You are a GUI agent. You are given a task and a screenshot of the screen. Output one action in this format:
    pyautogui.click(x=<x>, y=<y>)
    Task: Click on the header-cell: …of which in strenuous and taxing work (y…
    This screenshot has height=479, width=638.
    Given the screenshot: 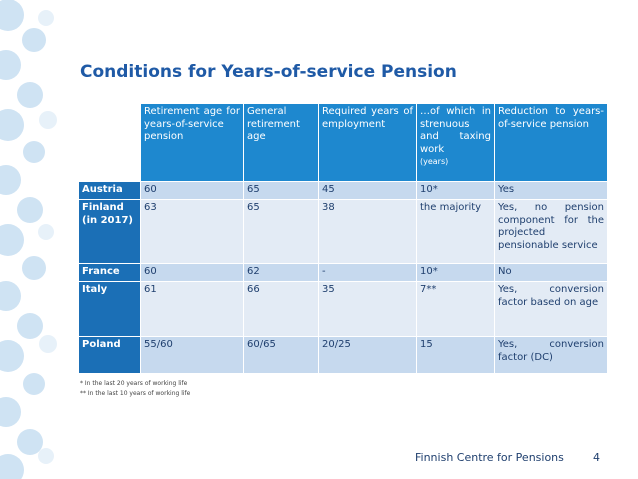 What is the action you would take?
    pyautogui.click(x=455, y=142)
    